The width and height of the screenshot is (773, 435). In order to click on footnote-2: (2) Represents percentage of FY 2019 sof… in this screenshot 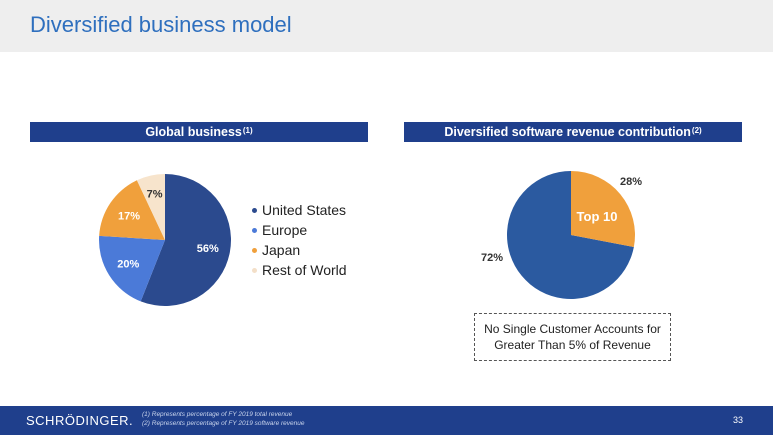, I will do `click(223, 423)`.